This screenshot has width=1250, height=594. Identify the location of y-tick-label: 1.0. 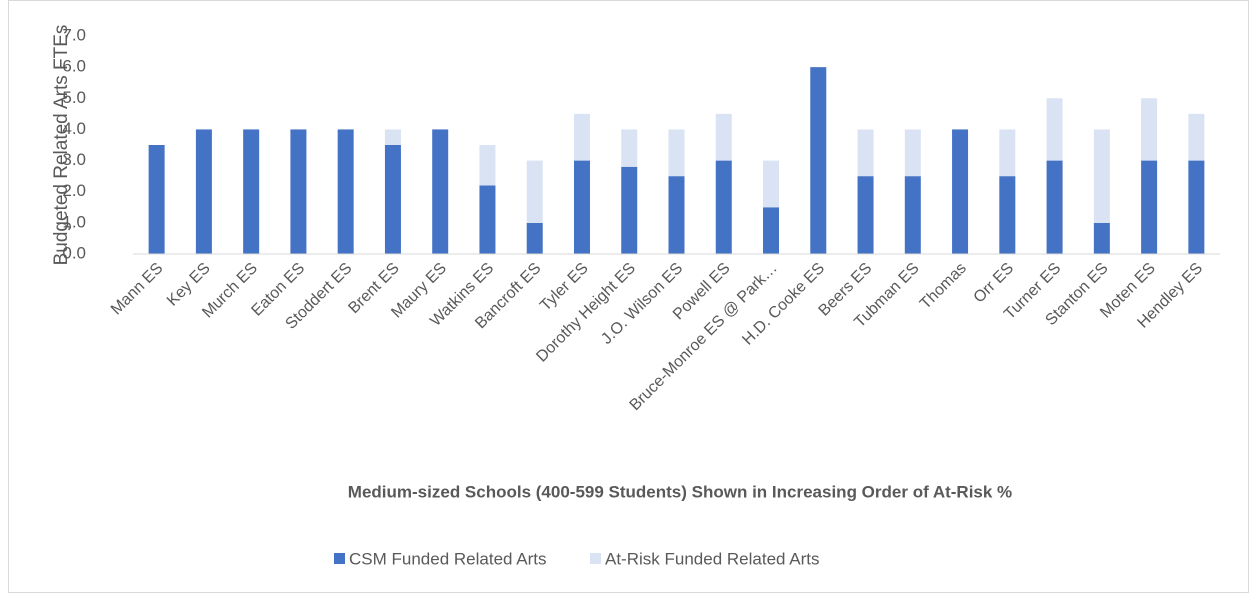
(74, 221).